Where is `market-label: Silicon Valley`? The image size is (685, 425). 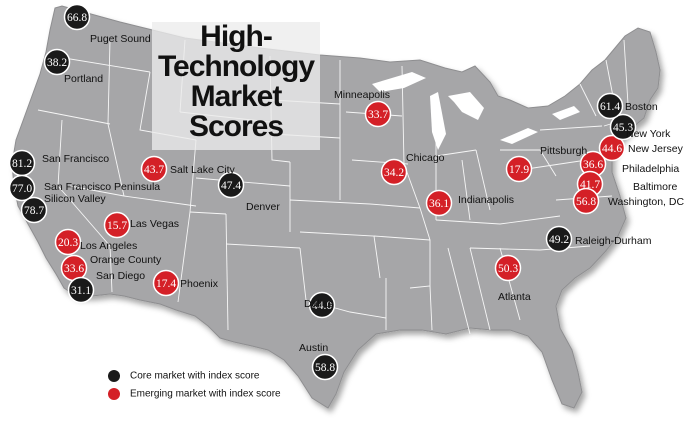
market-label: Silicon Valley is located at coordinates (75, 199).